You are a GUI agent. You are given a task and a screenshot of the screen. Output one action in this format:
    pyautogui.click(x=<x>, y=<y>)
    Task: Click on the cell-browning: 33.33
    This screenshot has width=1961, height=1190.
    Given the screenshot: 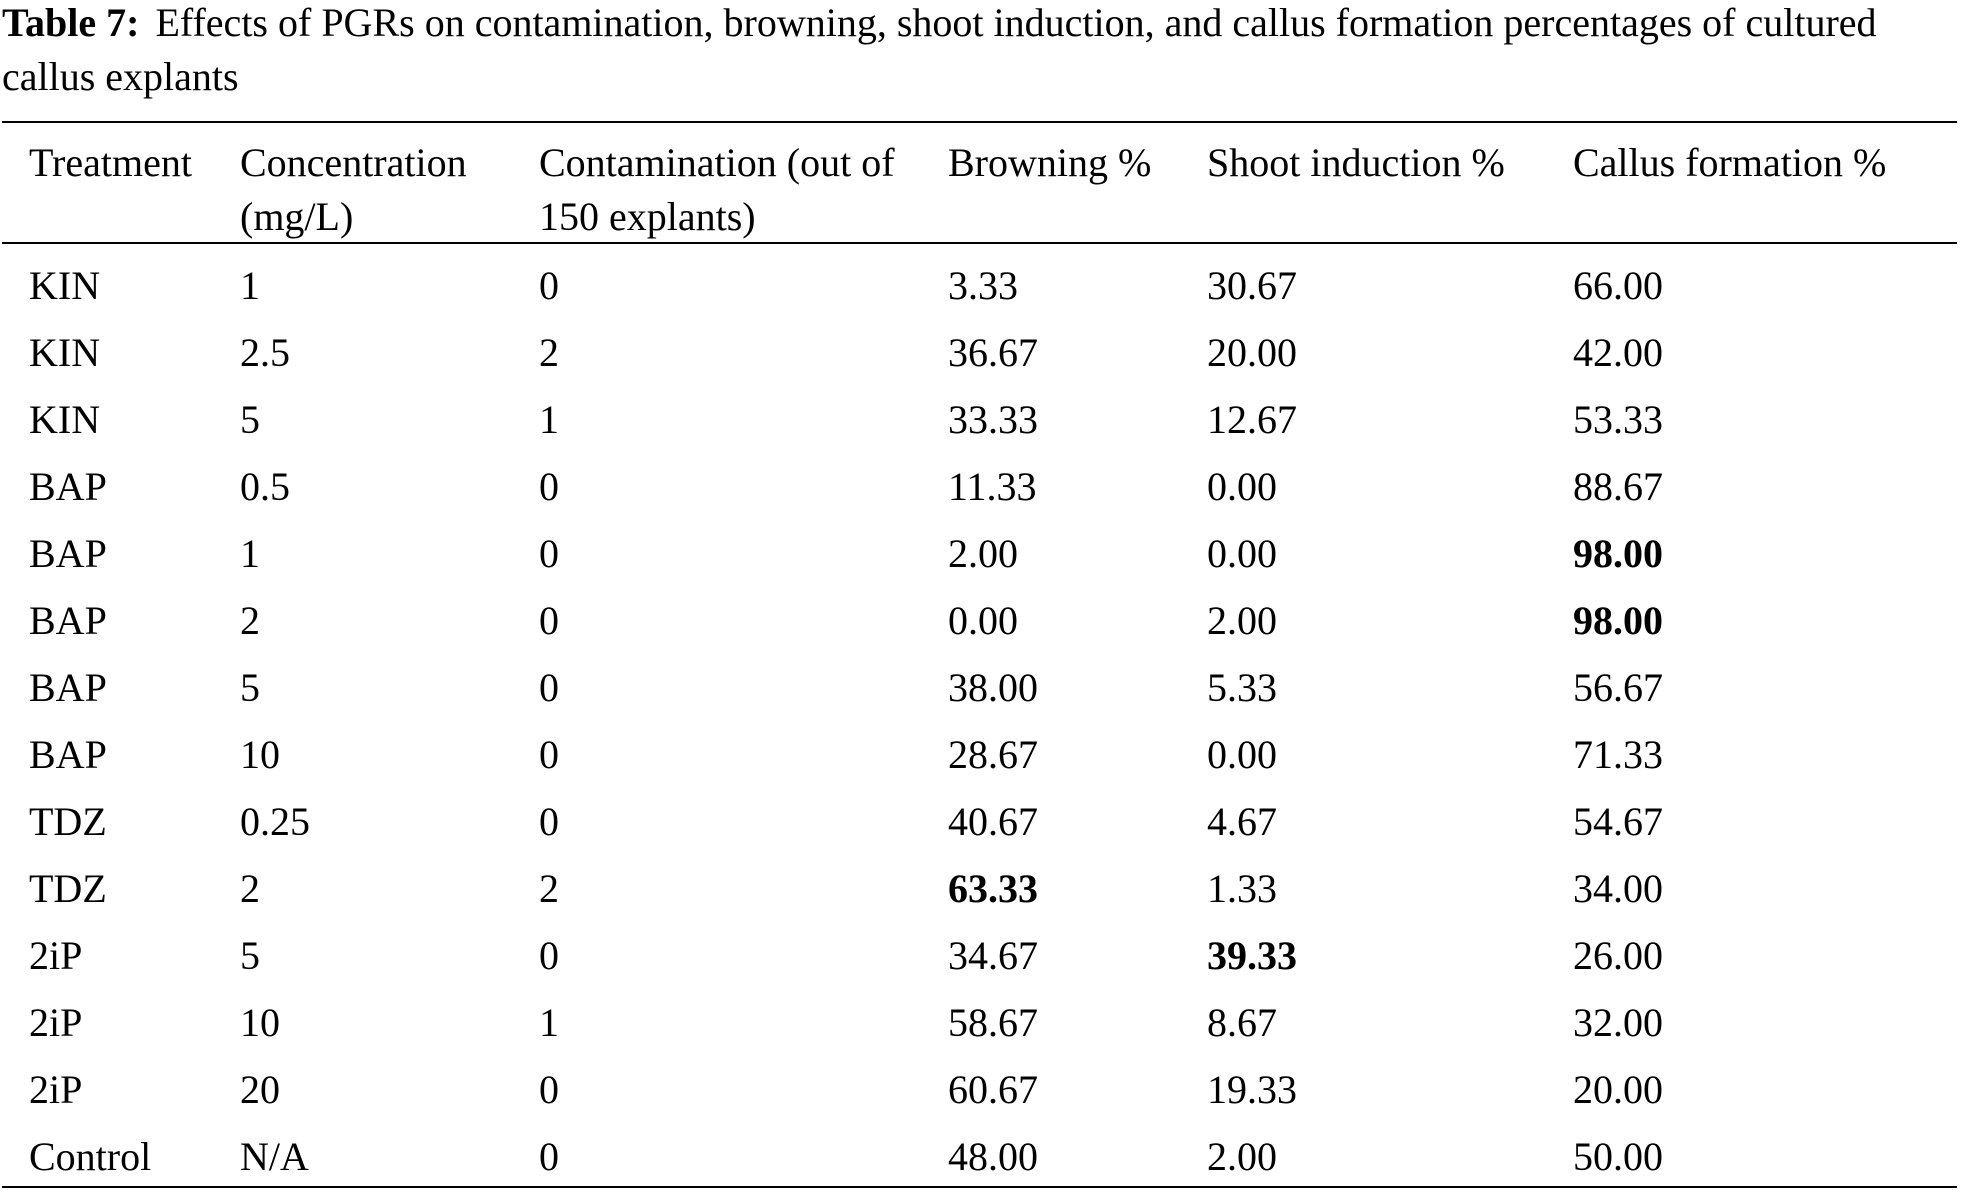 What is the action you would take?
    pyautogui.click(x=993, y=419)
    